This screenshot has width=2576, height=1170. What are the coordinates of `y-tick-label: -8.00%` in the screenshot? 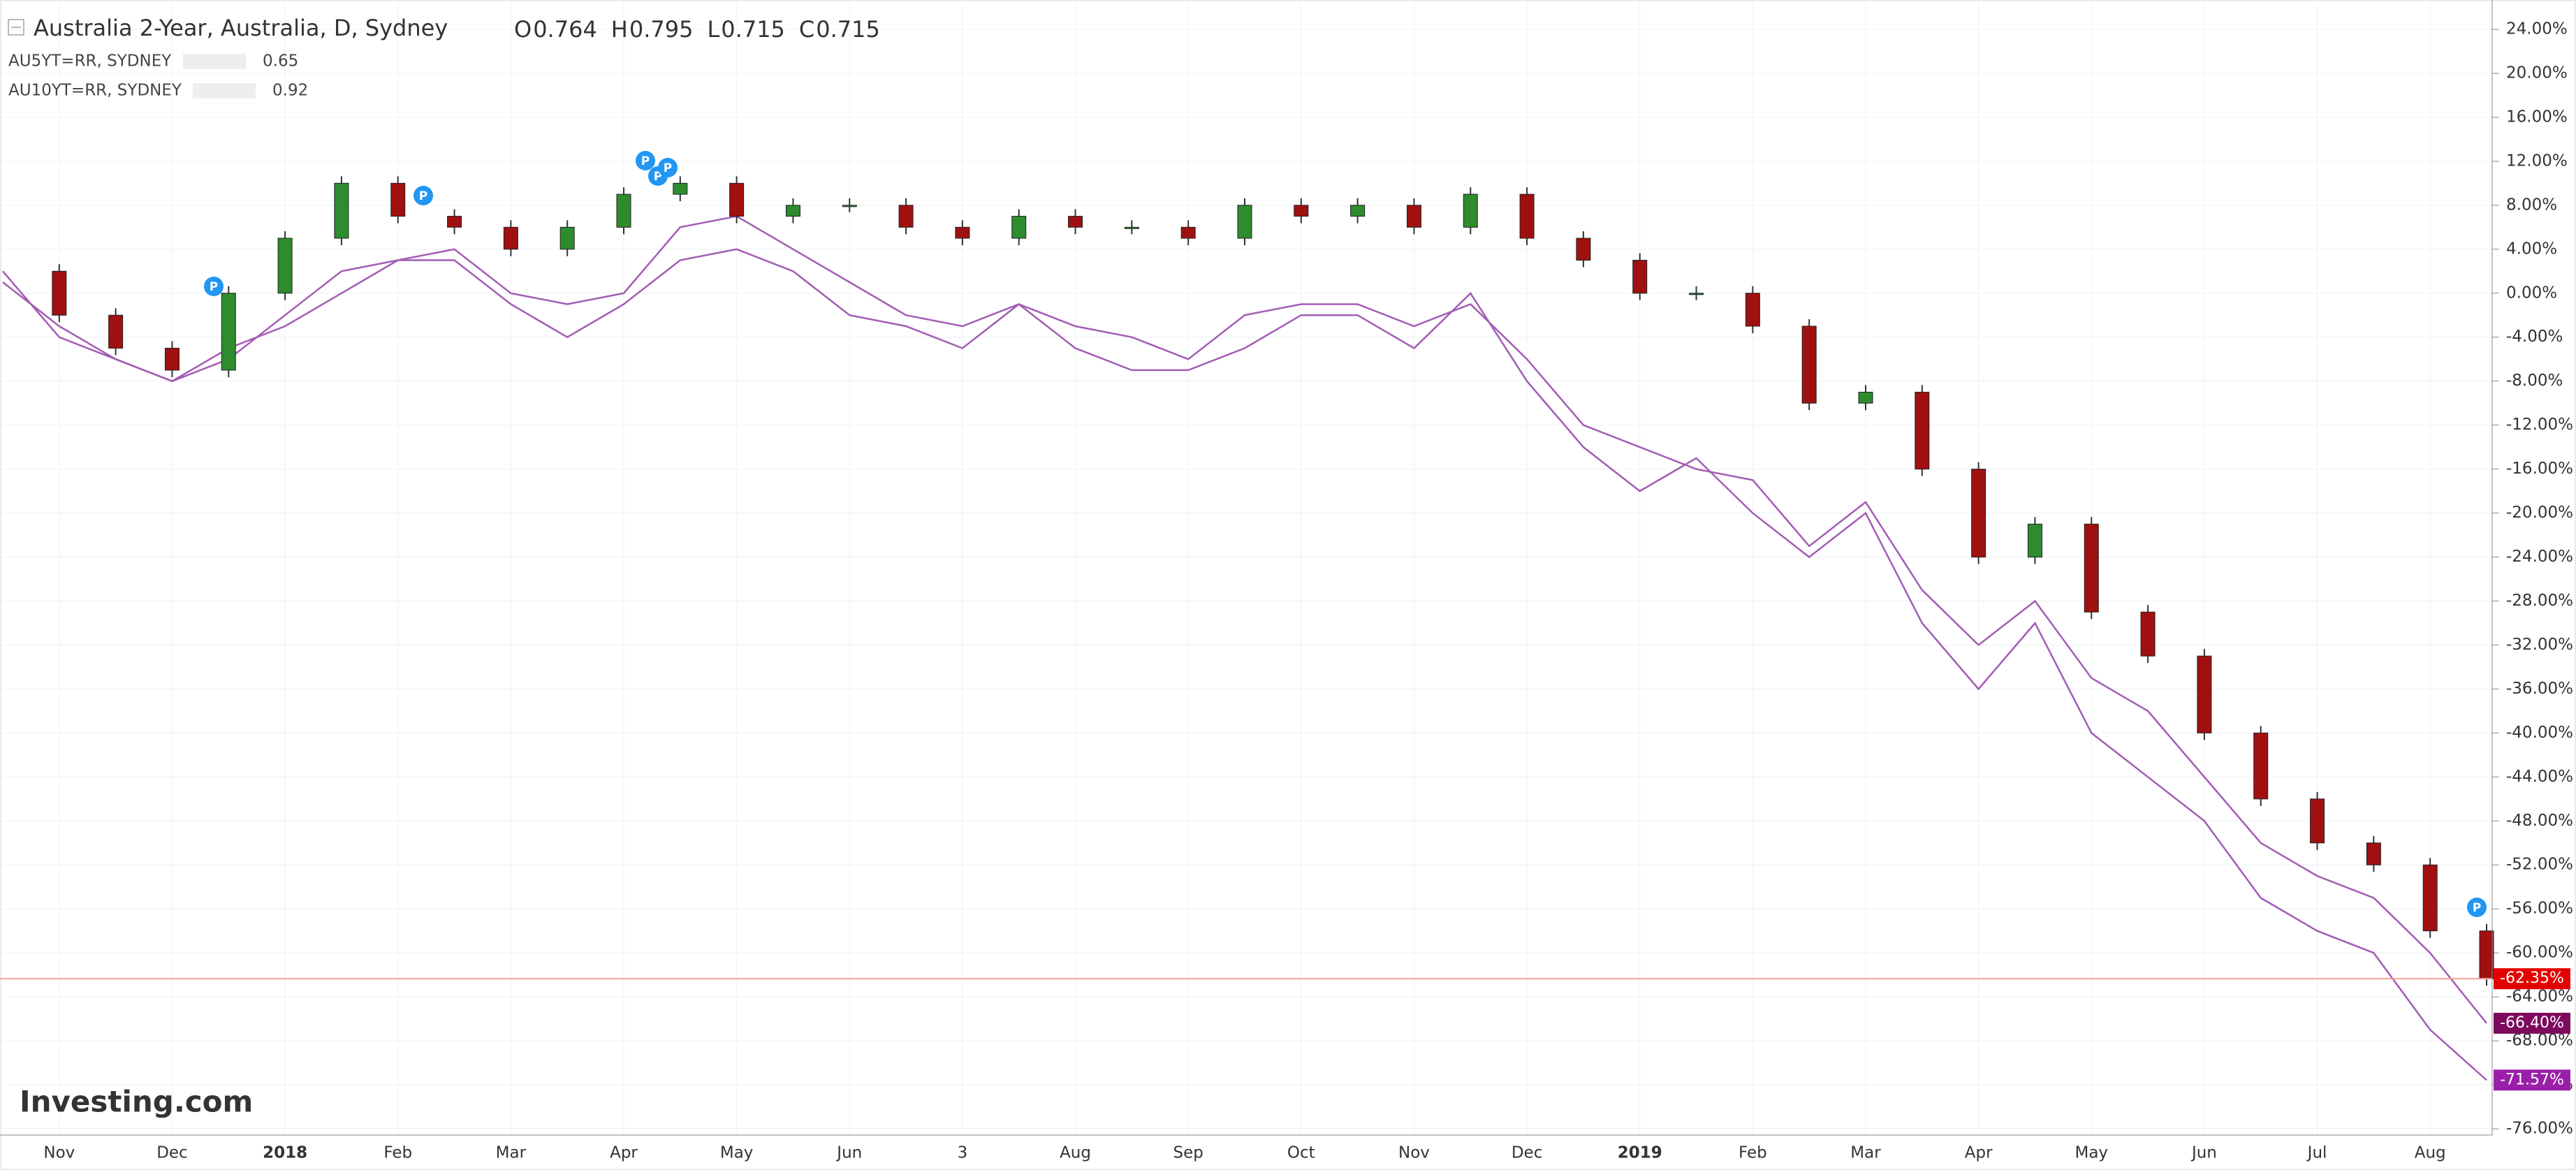 It's located at (2534, 381).